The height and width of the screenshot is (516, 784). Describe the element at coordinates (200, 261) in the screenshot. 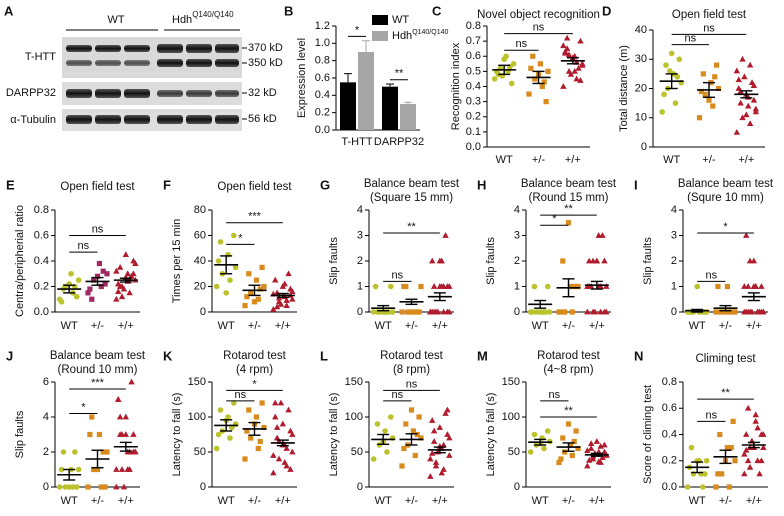

I see `y-tick-label: 40` at that location.